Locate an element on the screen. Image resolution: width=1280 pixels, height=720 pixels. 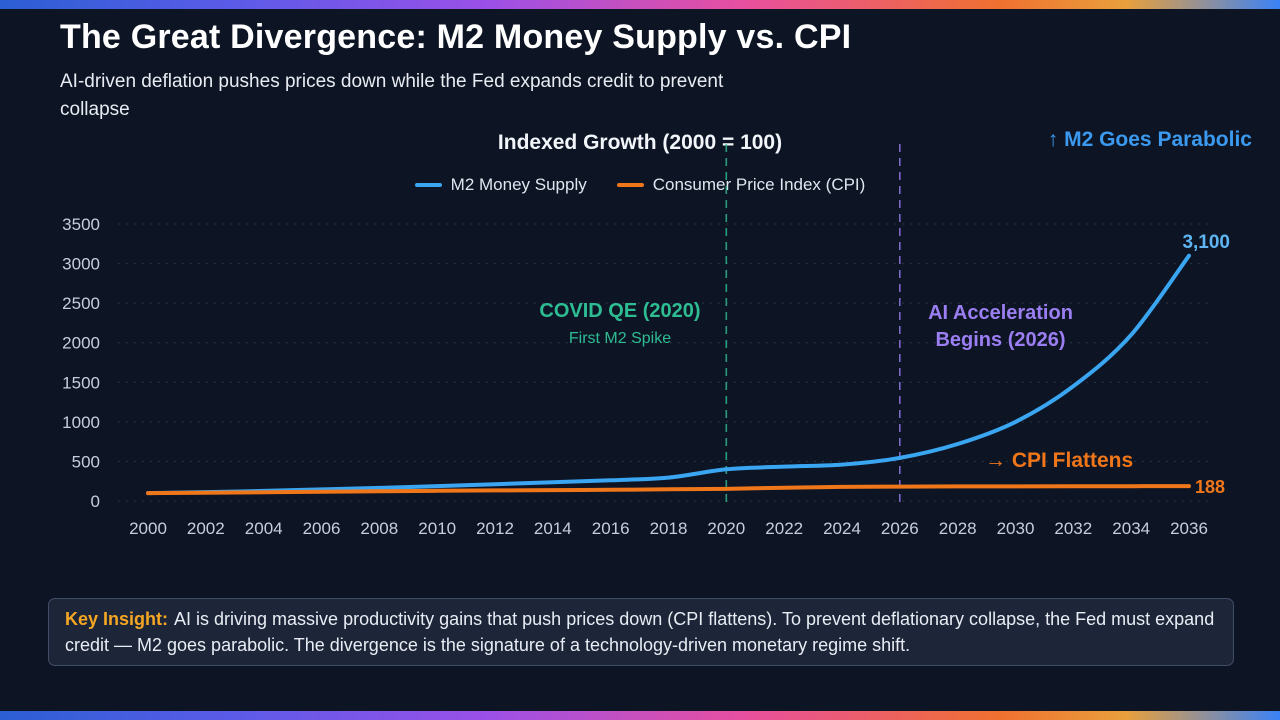
x-tick-label: 2036 is located at coordinates (1189, 528).